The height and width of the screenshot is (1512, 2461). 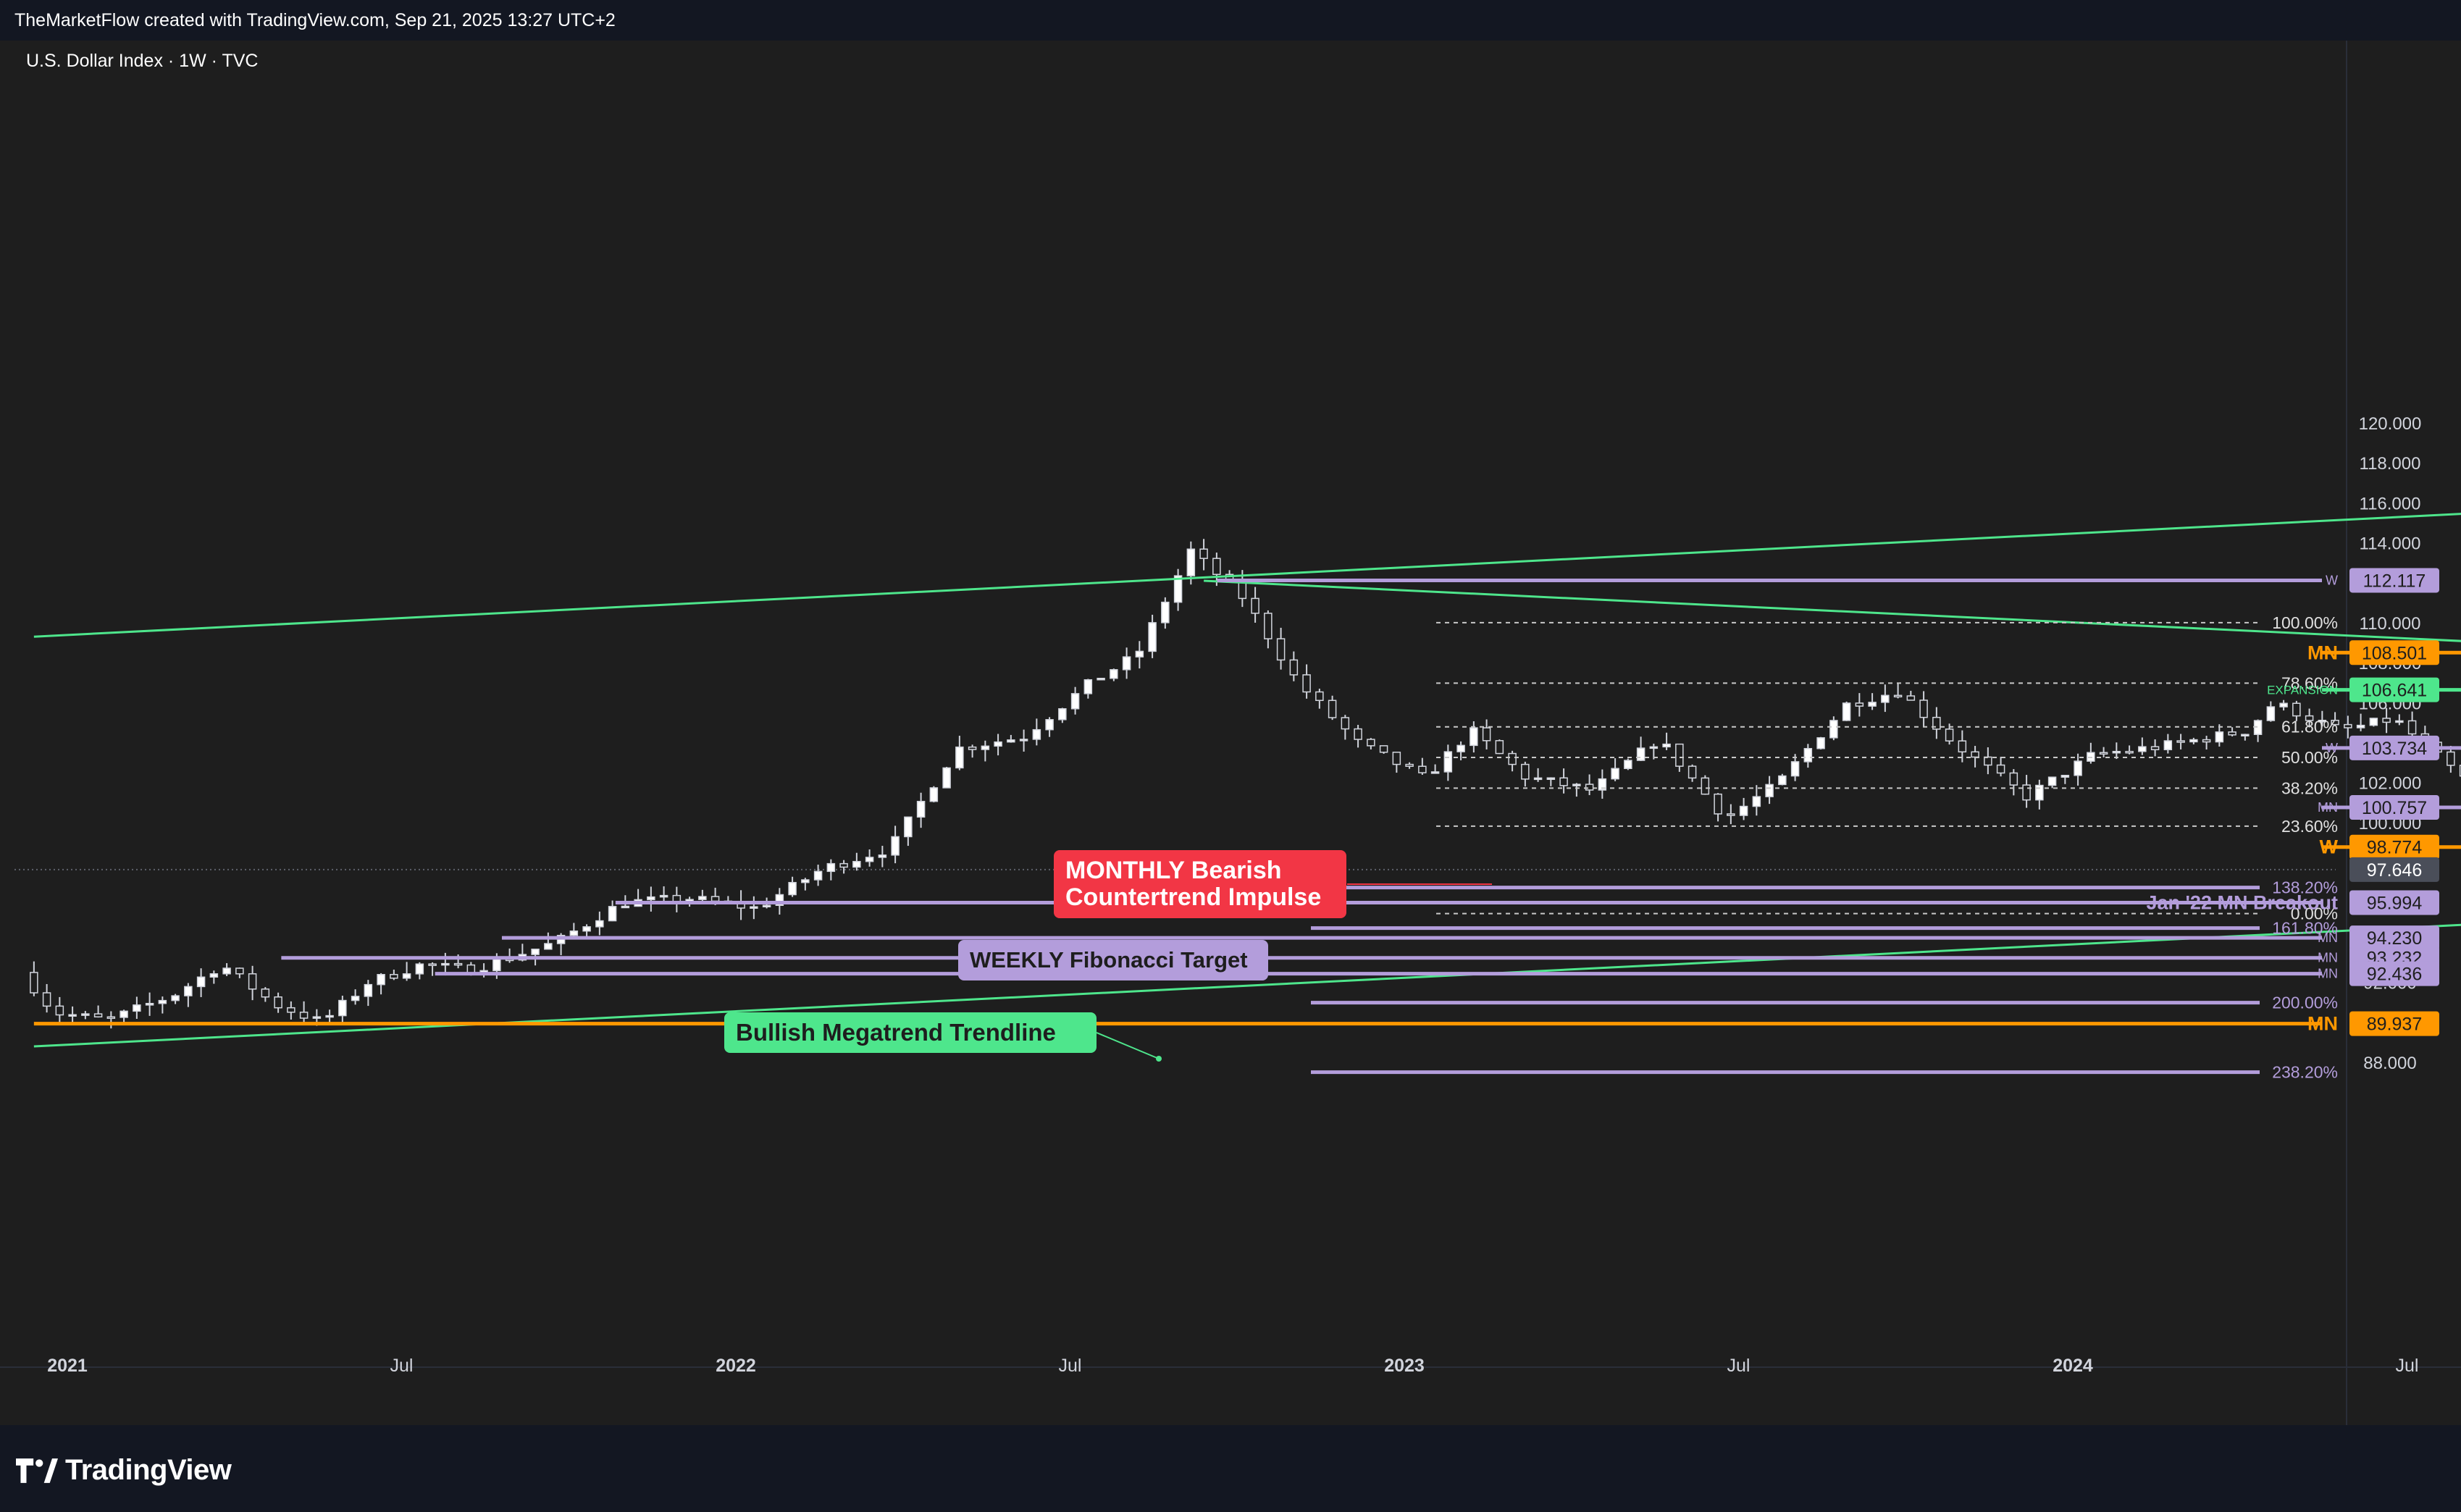 I want to click on fib-label: 200.00%, so click(x=2305, y=1003).